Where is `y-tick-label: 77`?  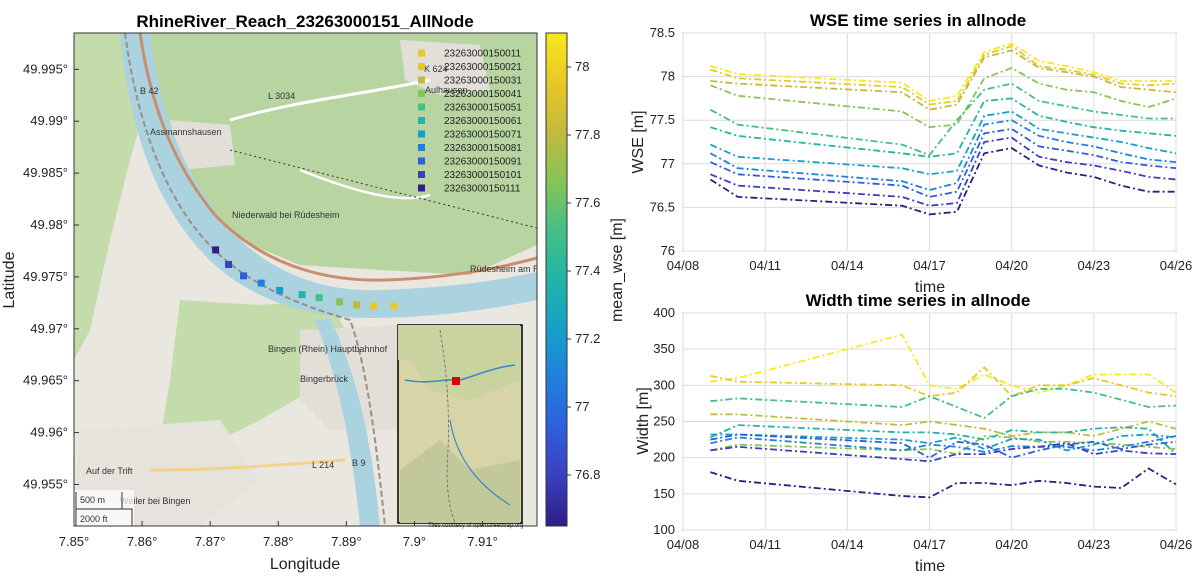 y-tick-label: 77 is located at coordinates (668, 163).